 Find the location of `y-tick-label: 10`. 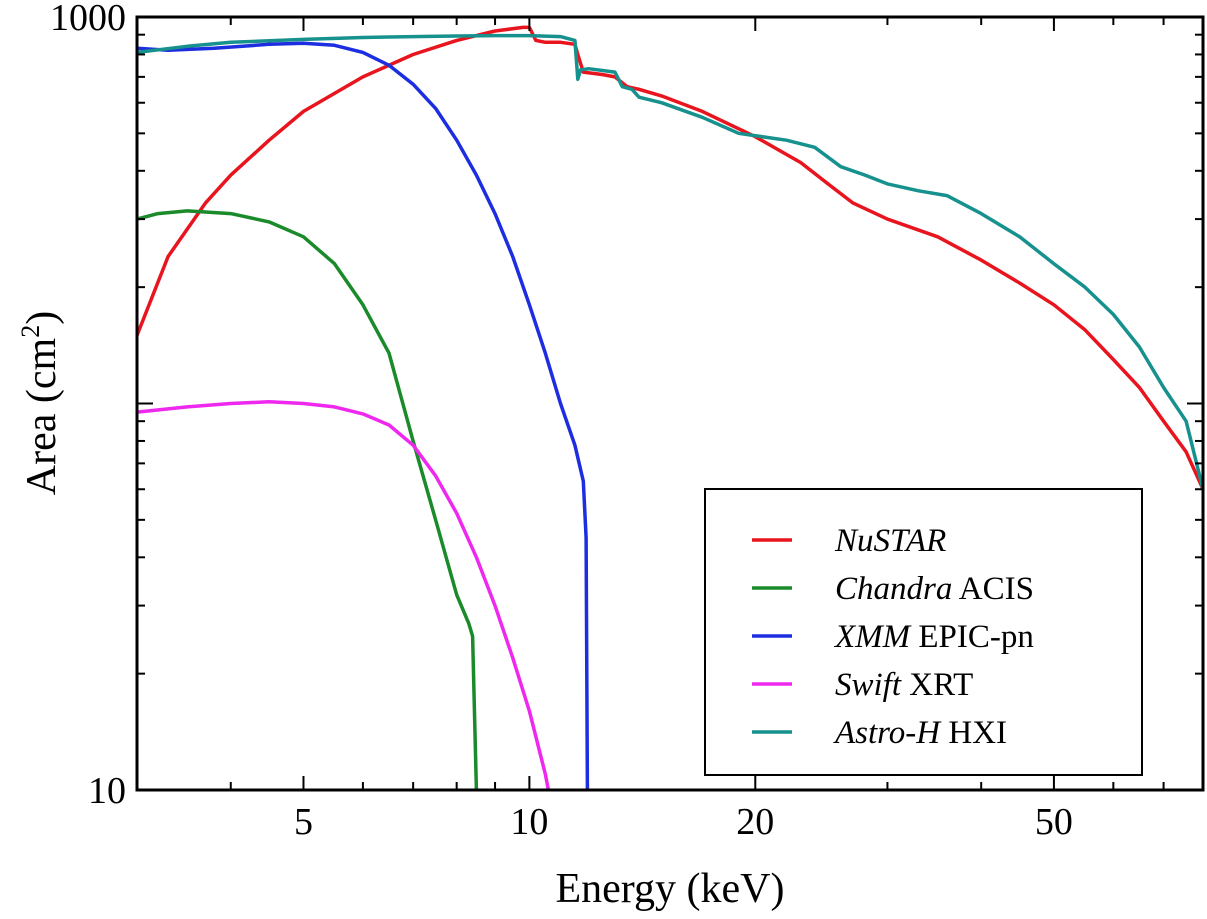

y-tick-label: 10 is located at coordinates (107, 791).